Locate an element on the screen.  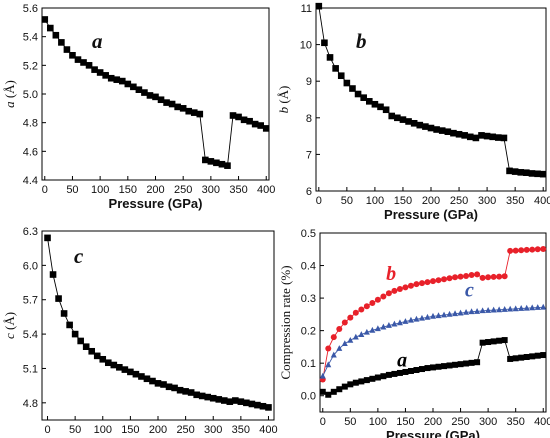
y-tick-label: 6 is located at coordinates (309, 192).